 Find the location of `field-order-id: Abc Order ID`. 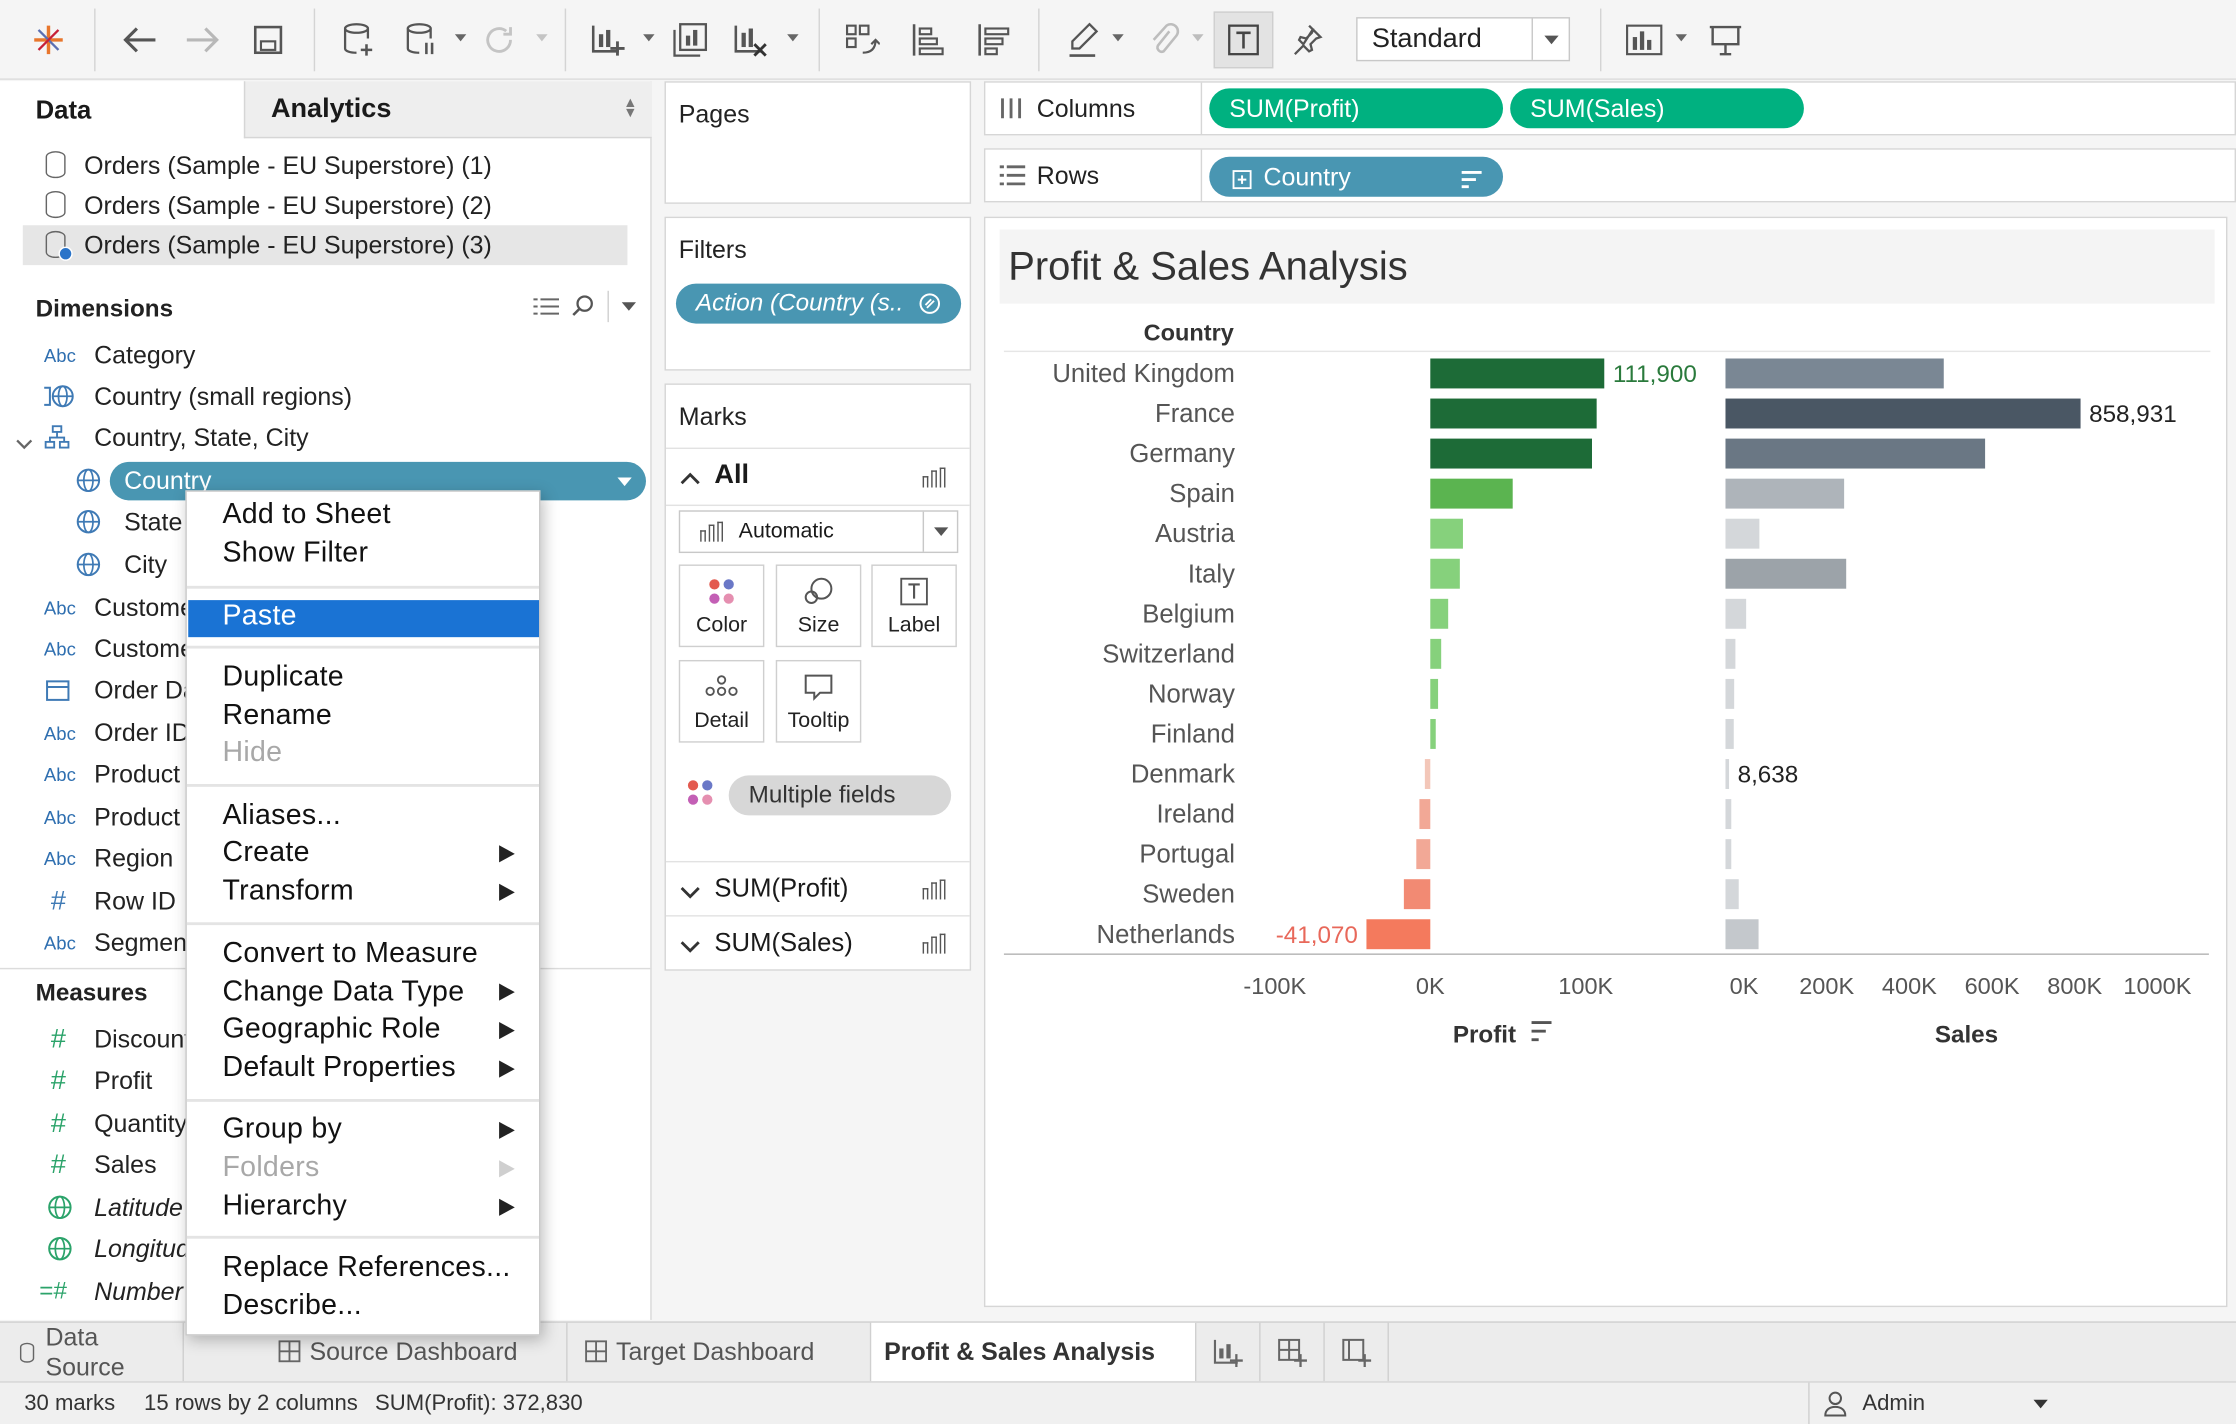

field-order-id: Abc Order ID is located at coordinates (313, 733).